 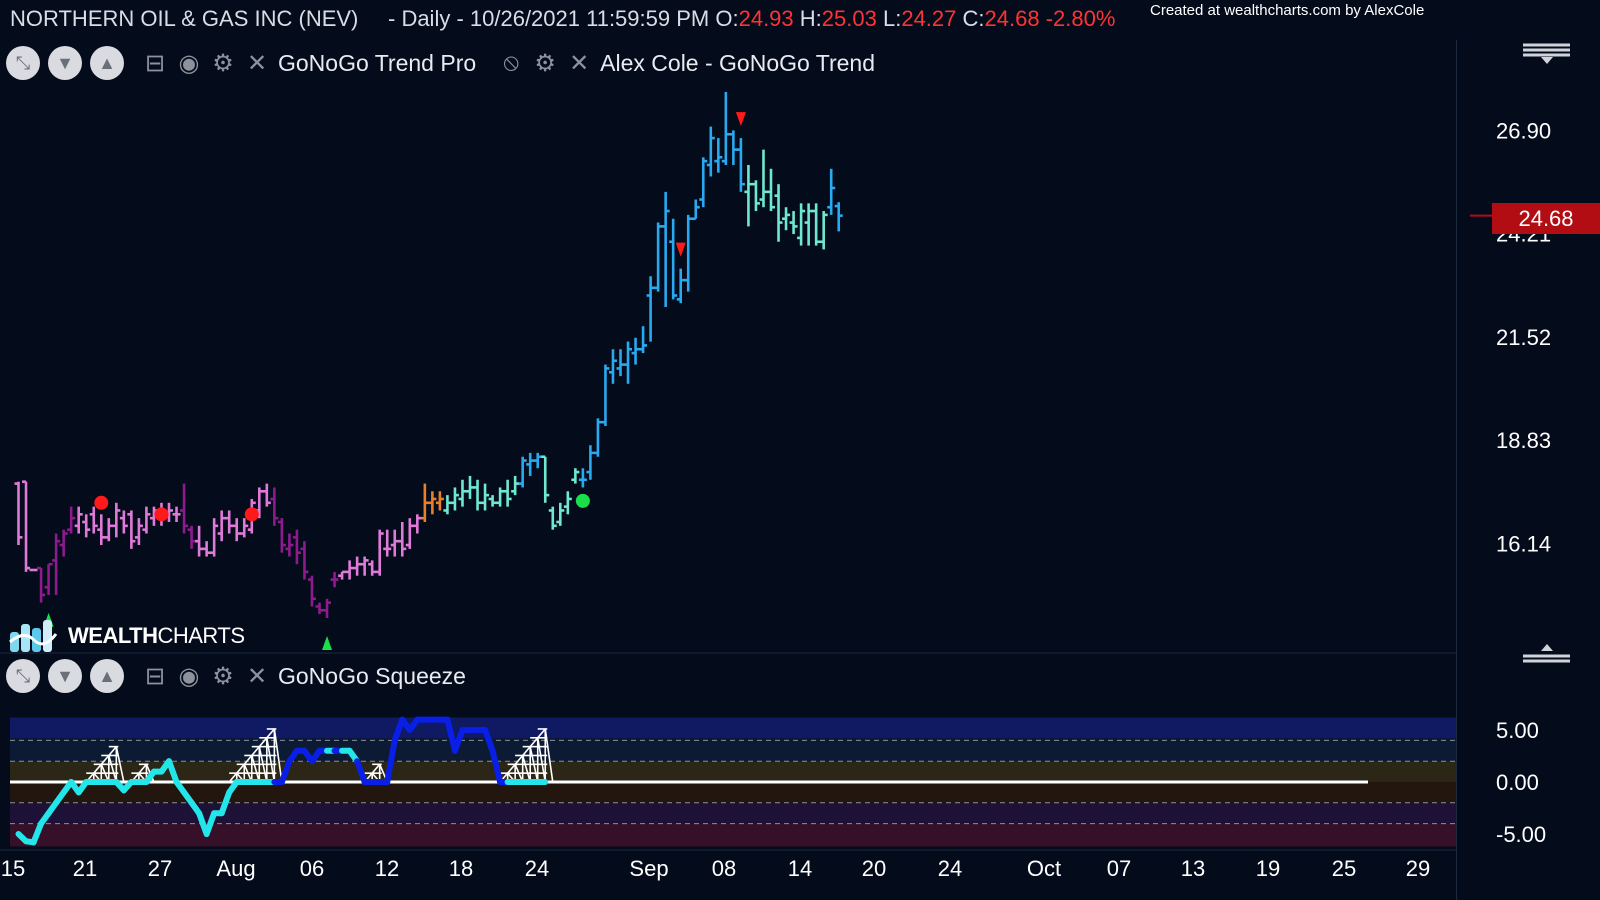 I want to click on logo-text-thin: CHARTS, so click(x=201, y=635).